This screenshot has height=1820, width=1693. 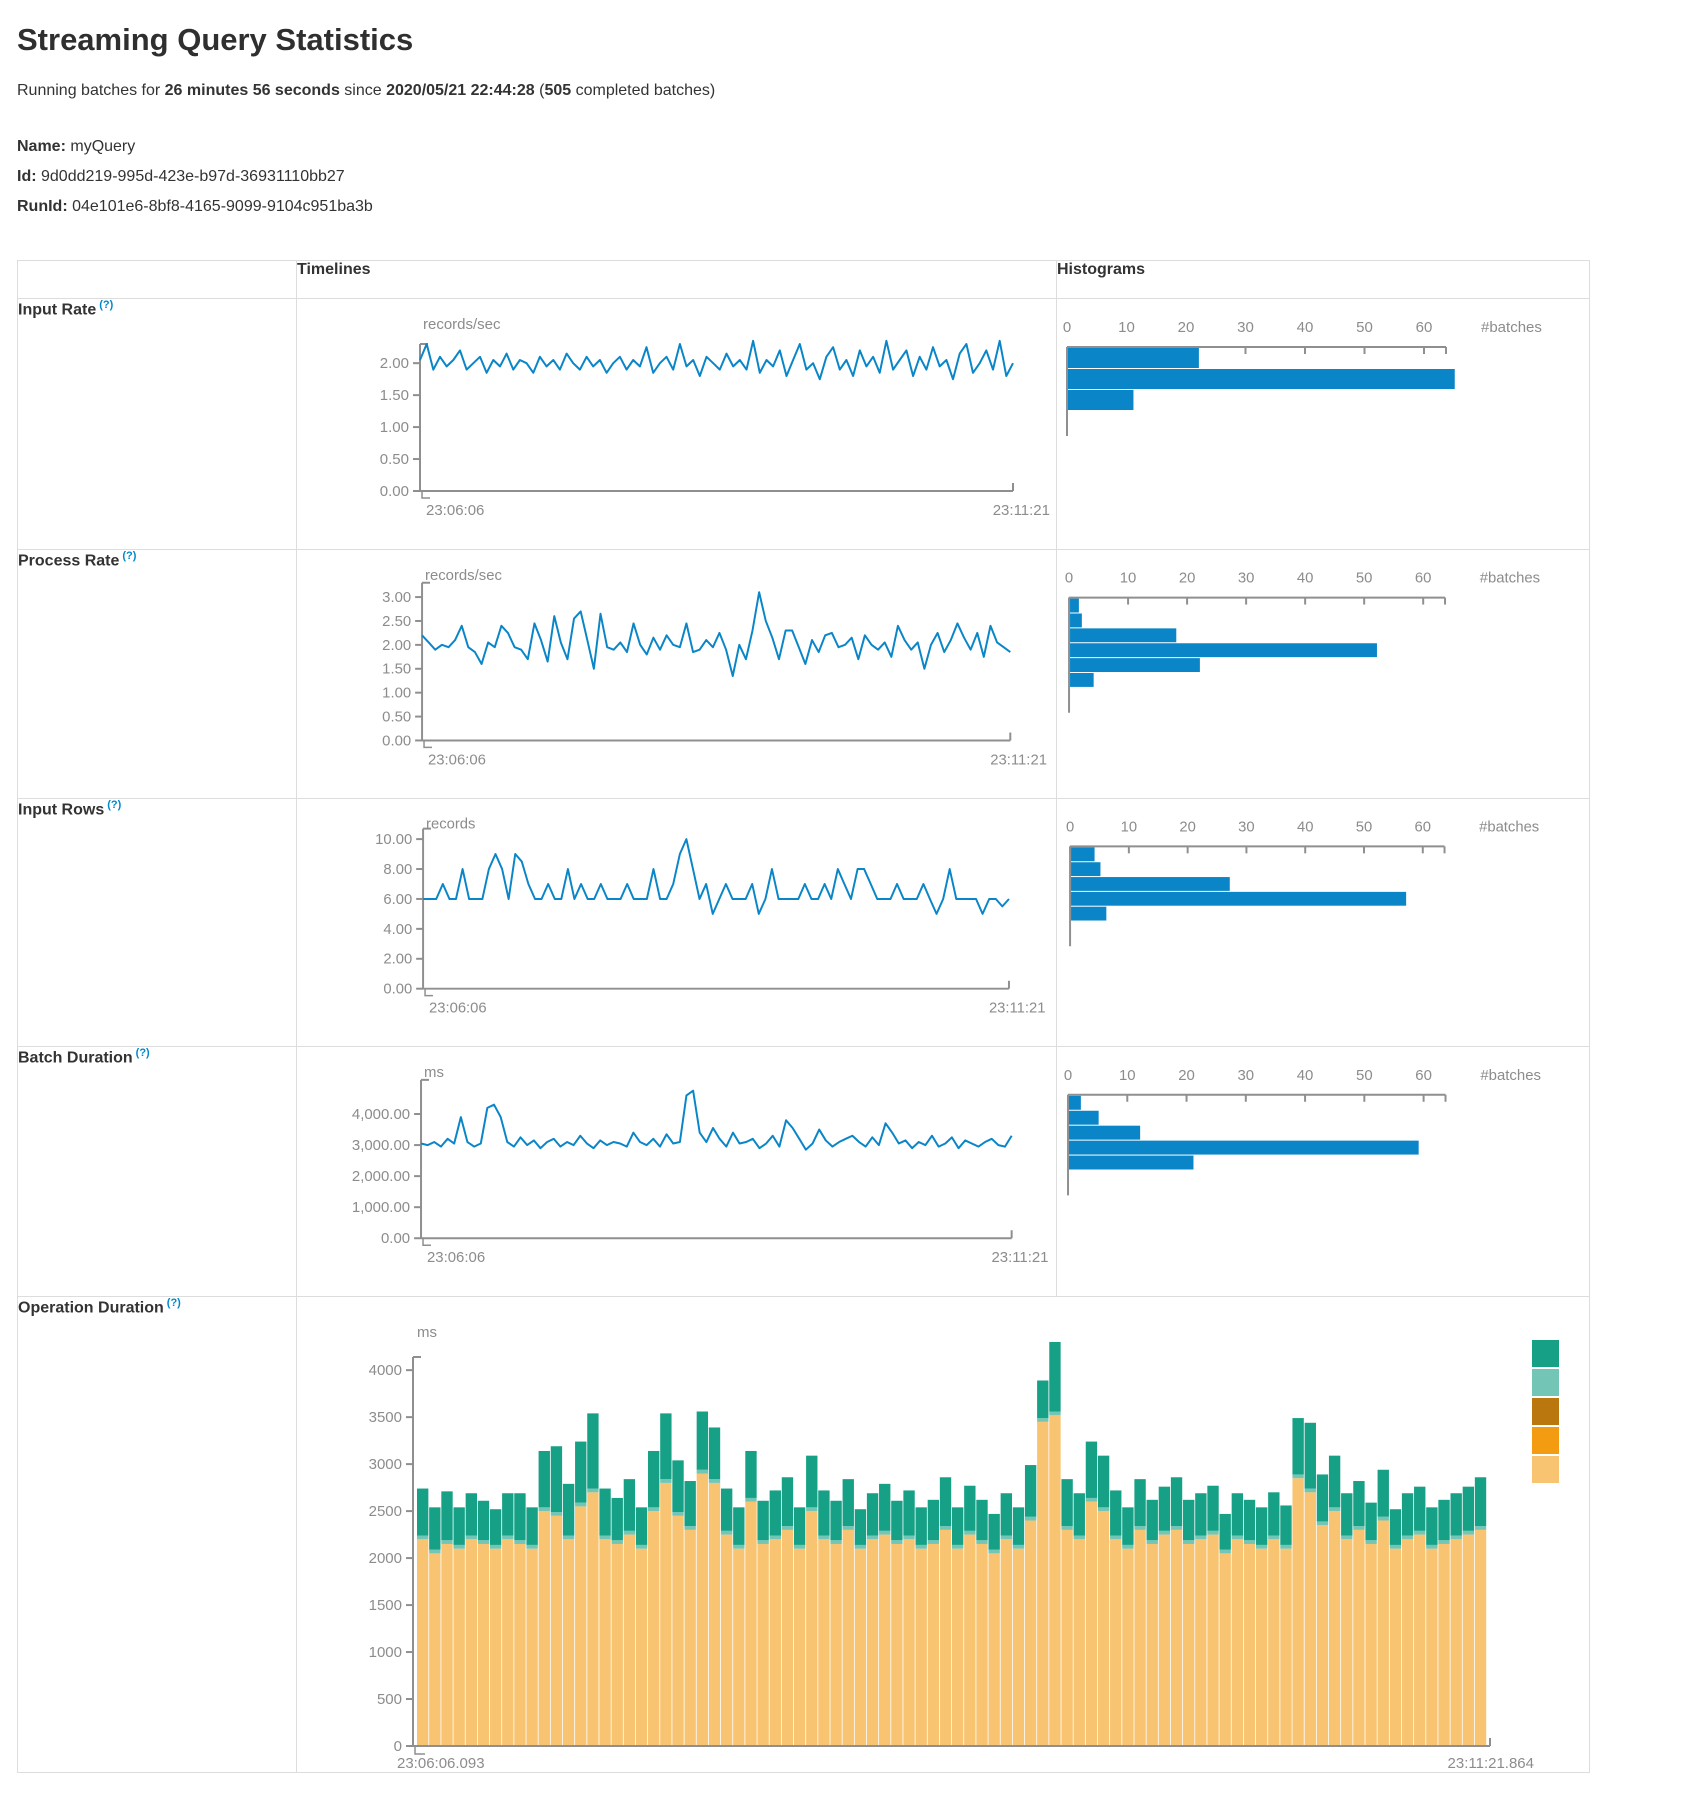 I want to click on svg-text: 6.00, so click(x=397, y=900).